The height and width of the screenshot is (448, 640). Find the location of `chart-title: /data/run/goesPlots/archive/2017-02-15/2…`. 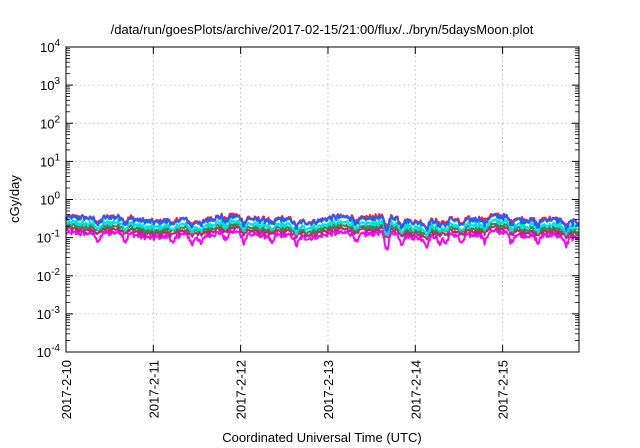

chart-title: /data/run/goesPlots/archive/2017-02-15/2… is located at coordinates (322, 29).